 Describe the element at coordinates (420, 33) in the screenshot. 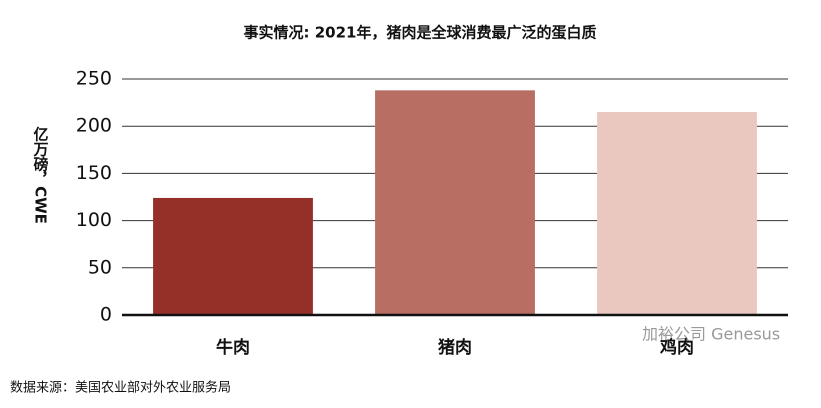

I see `chart-title: 事实情况: 2021年，猪肉是全球消费最广泛的蛋白质` at that location.